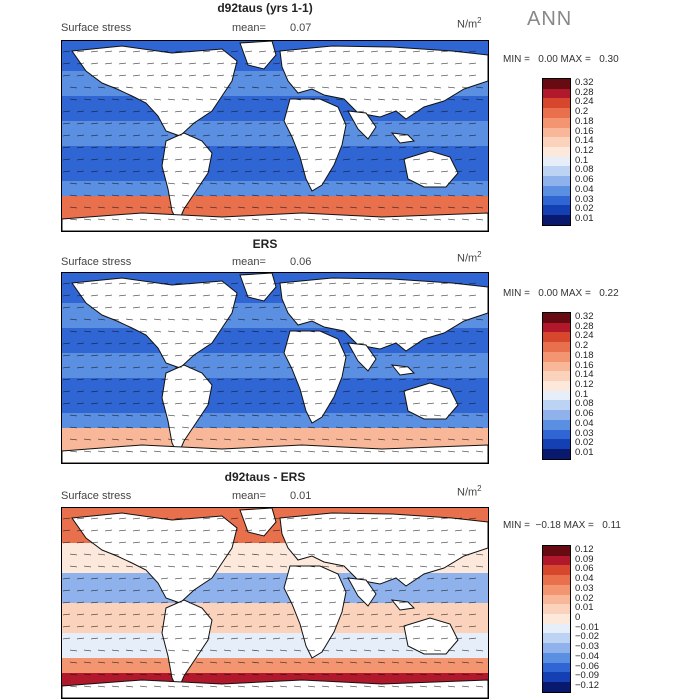 This screenshot has width=700, height=700. Describe the element at coordinates (587, 666) in the screenshot. I see `colorbar-tick-label: −0.06` at that location.